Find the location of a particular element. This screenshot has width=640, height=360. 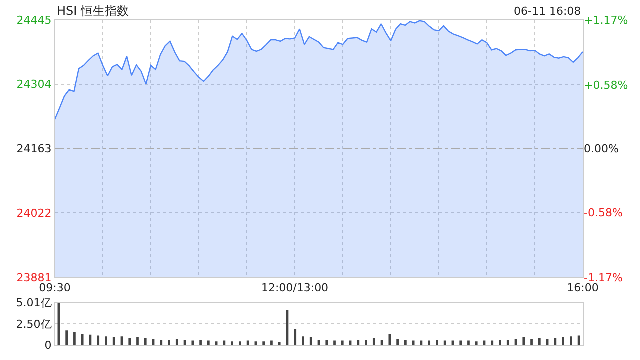

y-tick-label: 24022 is located at coordinates (34, 213).